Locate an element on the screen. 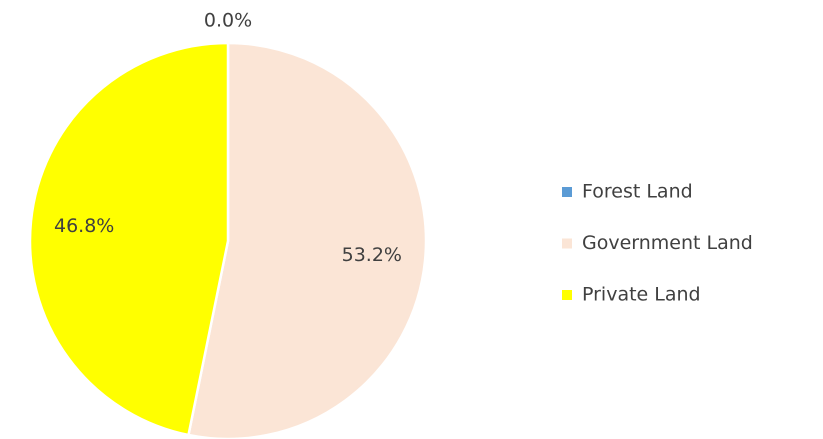  legend-label: Government Land is located at coordinates (667, 243).